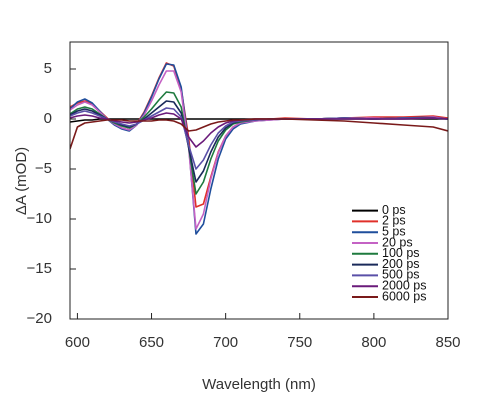 The width and height of the screenshot is (477, 413). What do you see at coordinates (48, 68) in the screenshot?
I see `y-tick-label: 5` at bounding box center [48, 68].